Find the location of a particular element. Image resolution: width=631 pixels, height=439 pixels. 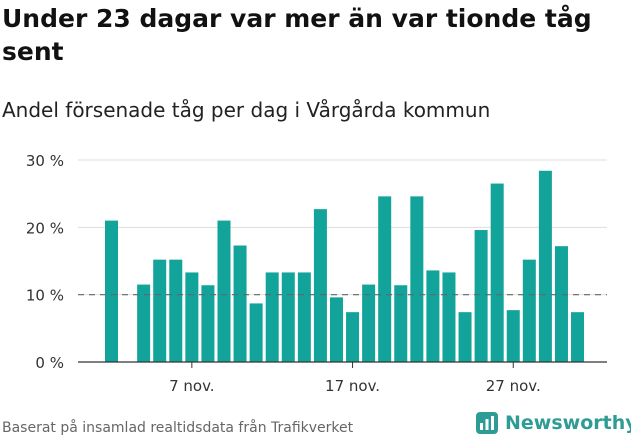

newsworthy-logo: Newsworthy is located at coordinates (553, 423).